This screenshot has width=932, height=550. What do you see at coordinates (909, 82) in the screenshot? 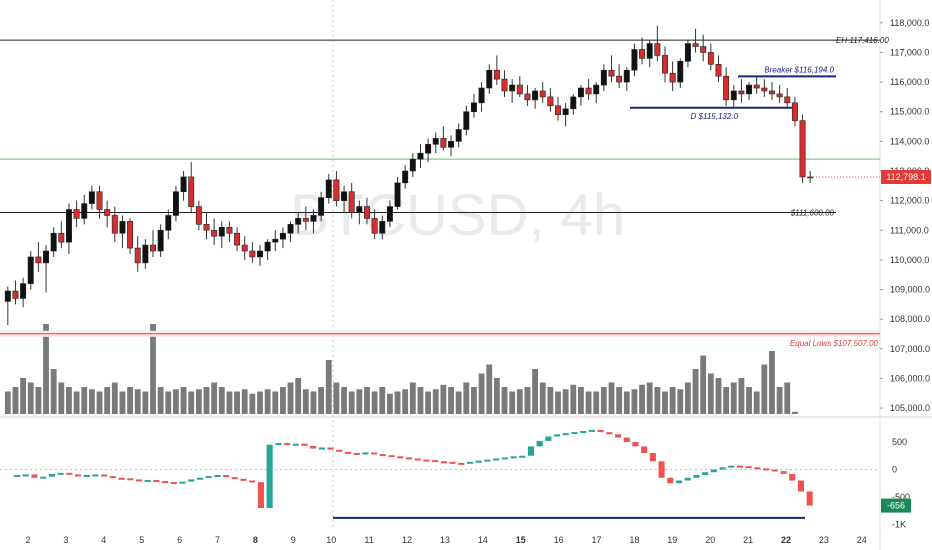
I see `price-tick-label: 116,000.0` at bounding box center [909, 82].